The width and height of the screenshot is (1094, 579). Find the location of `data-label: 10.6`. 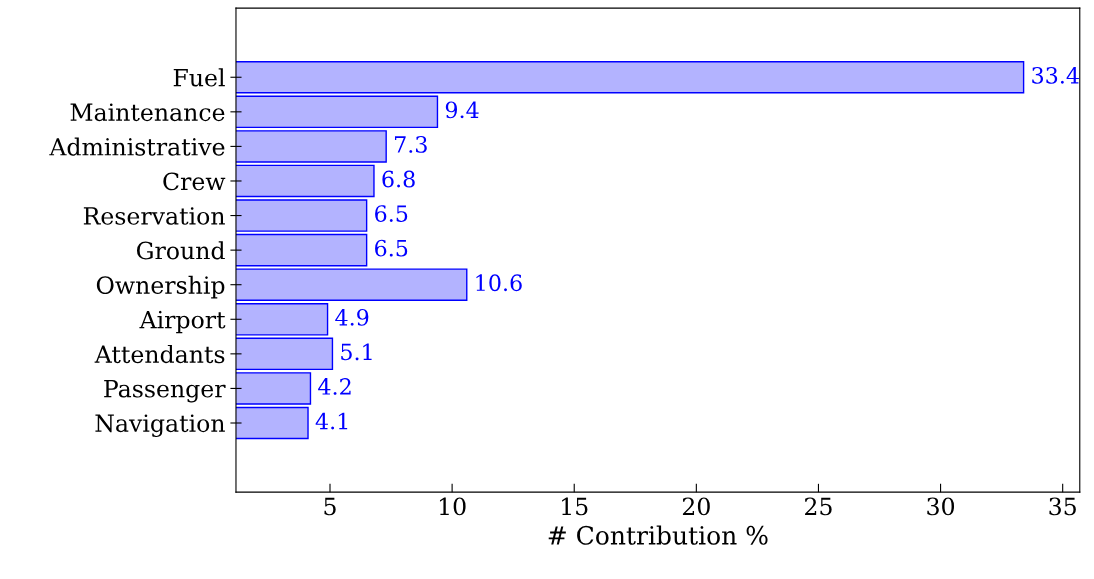

data-label: 10.6 is located at coordinates (499, 283).